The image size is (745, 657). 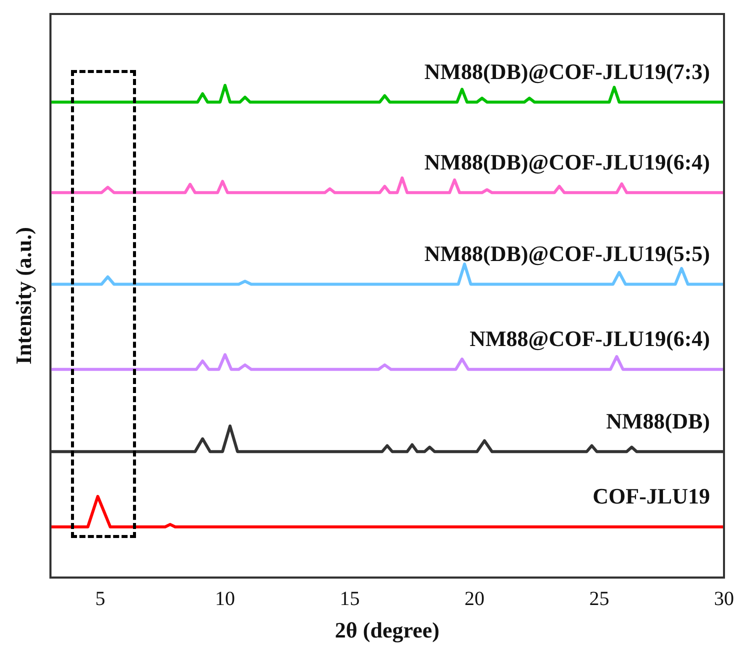 What do you see at coordinates (100, 599) in the screenshot?
I see `x-tick-label: 5` at bounding box center [100, 599].